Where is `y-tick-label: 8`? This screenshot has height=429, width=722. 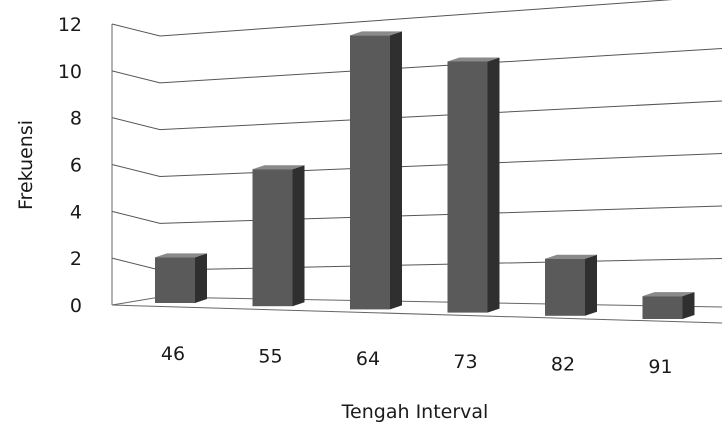
y-tick-label: 8 is located at coordinates (76, 119).